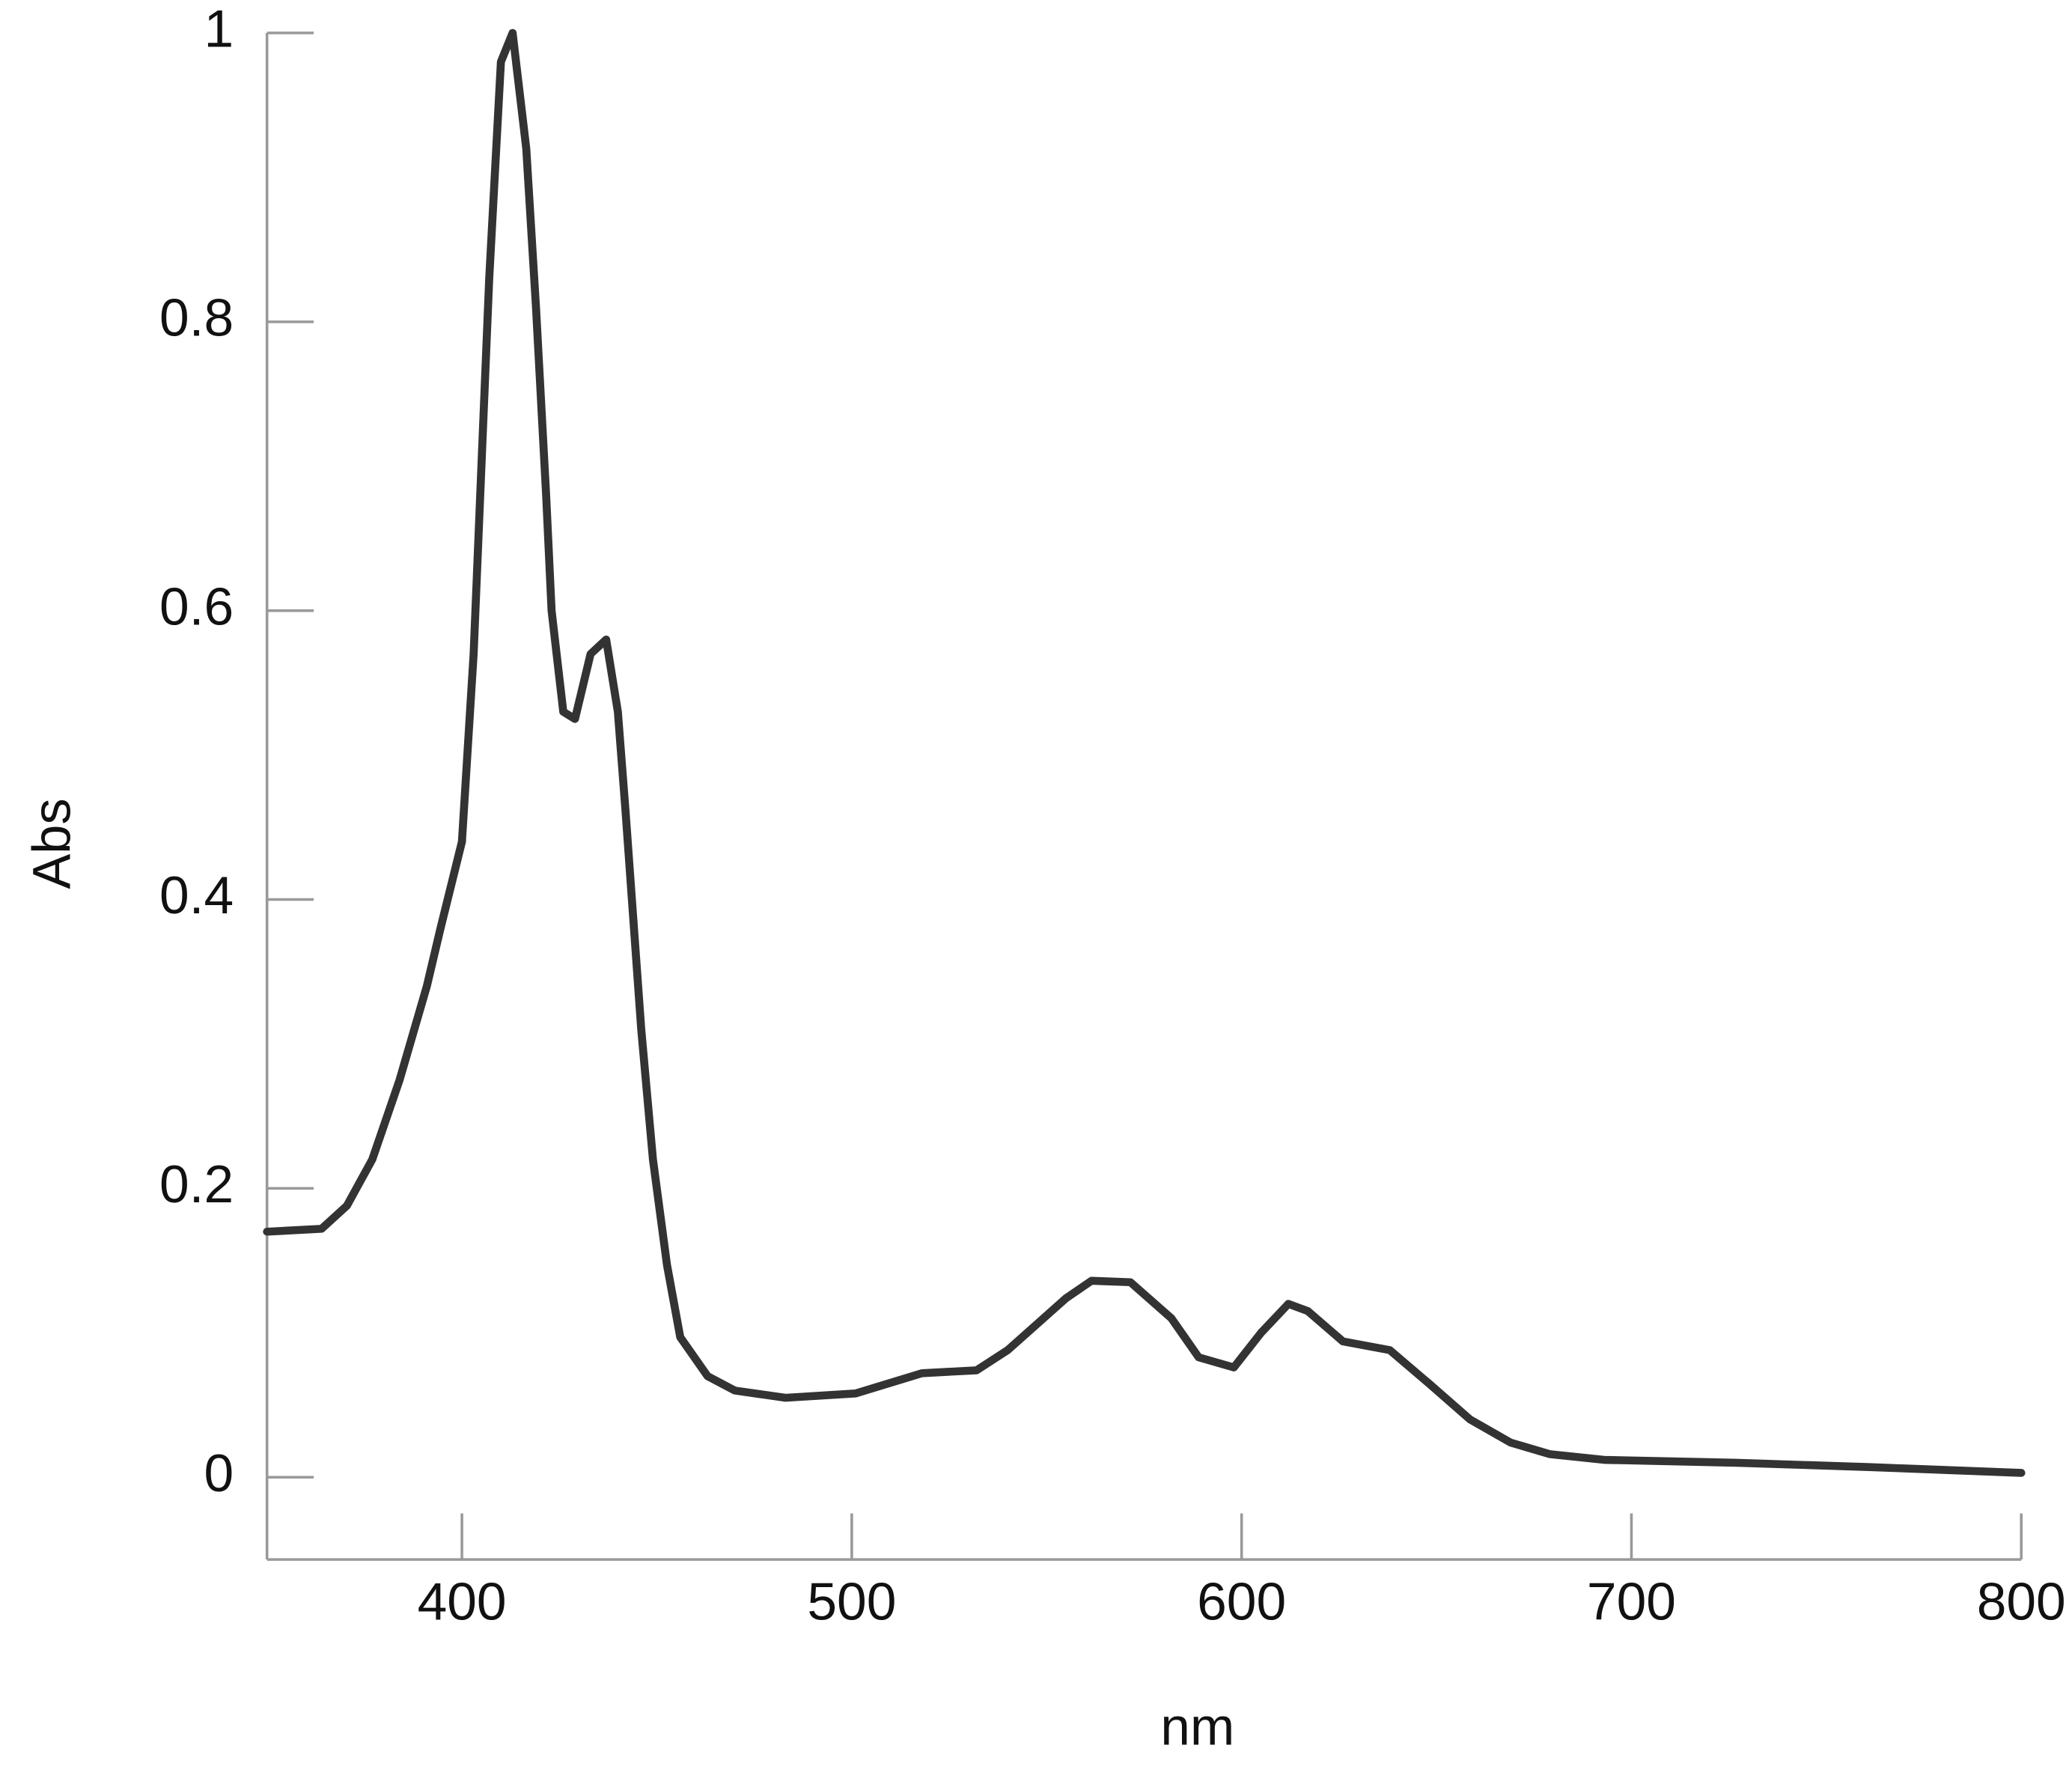 Image resolution: width=2072 pixels, height=1781 pixels. I want to click on x-tick-label: 400, so click(463, 1602).